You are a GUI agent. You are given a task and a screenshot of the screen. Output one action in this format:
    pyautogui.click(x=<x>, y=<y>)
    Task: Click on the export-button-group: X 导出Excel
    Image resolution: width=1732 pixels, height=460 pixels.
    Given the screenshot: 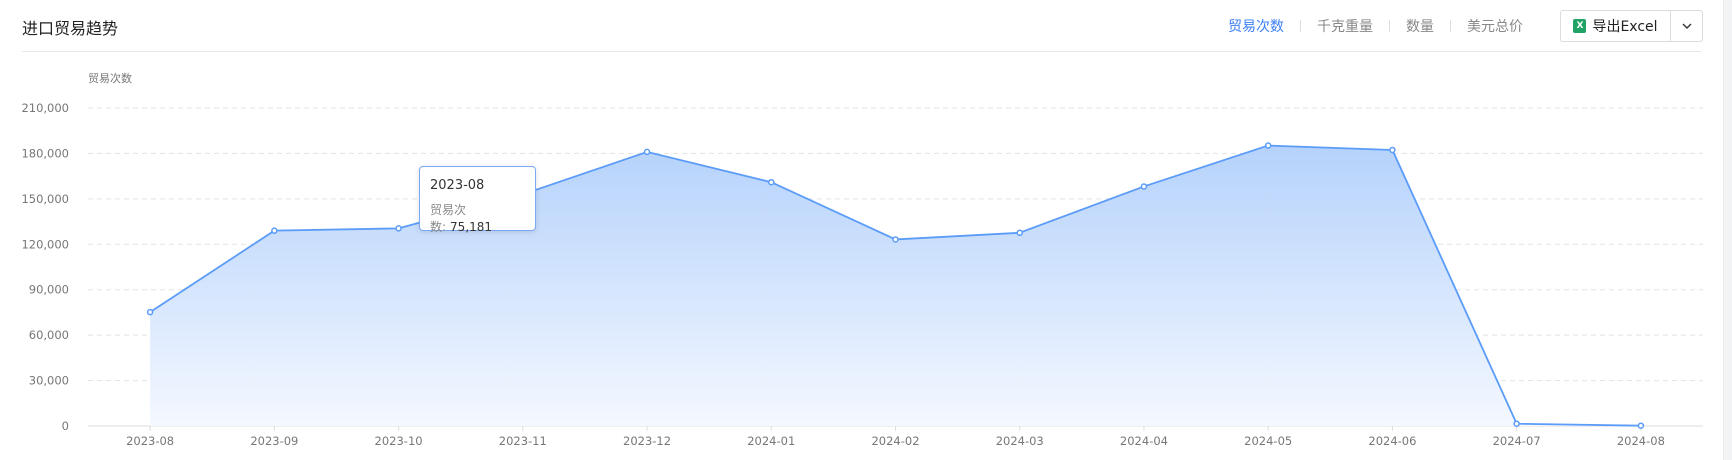 What is the action you would take?
    pyautogui.click(x=1631, y=26)
    